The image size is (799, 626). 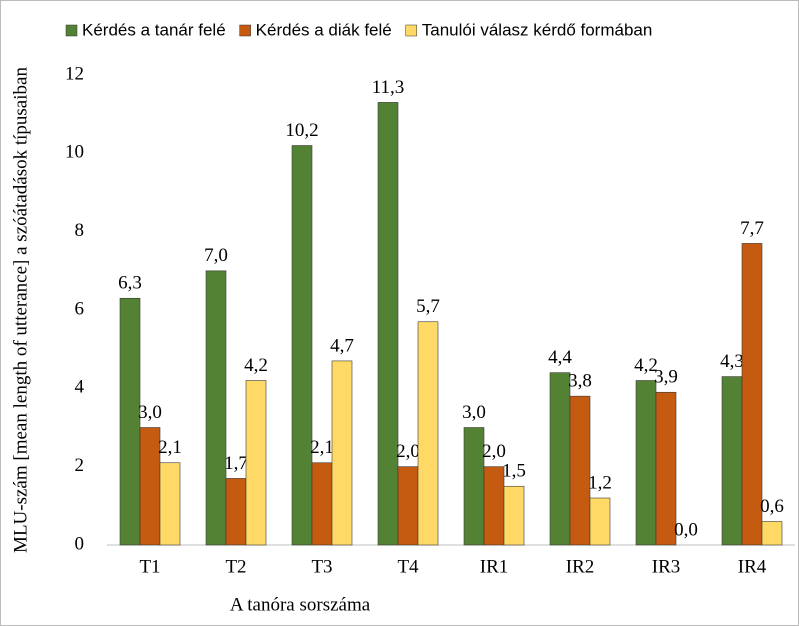 What do you see at coordinates (494, 566) in the screenshot?
I see `x-tick-label: IR1` at bounding box center [494, 566].